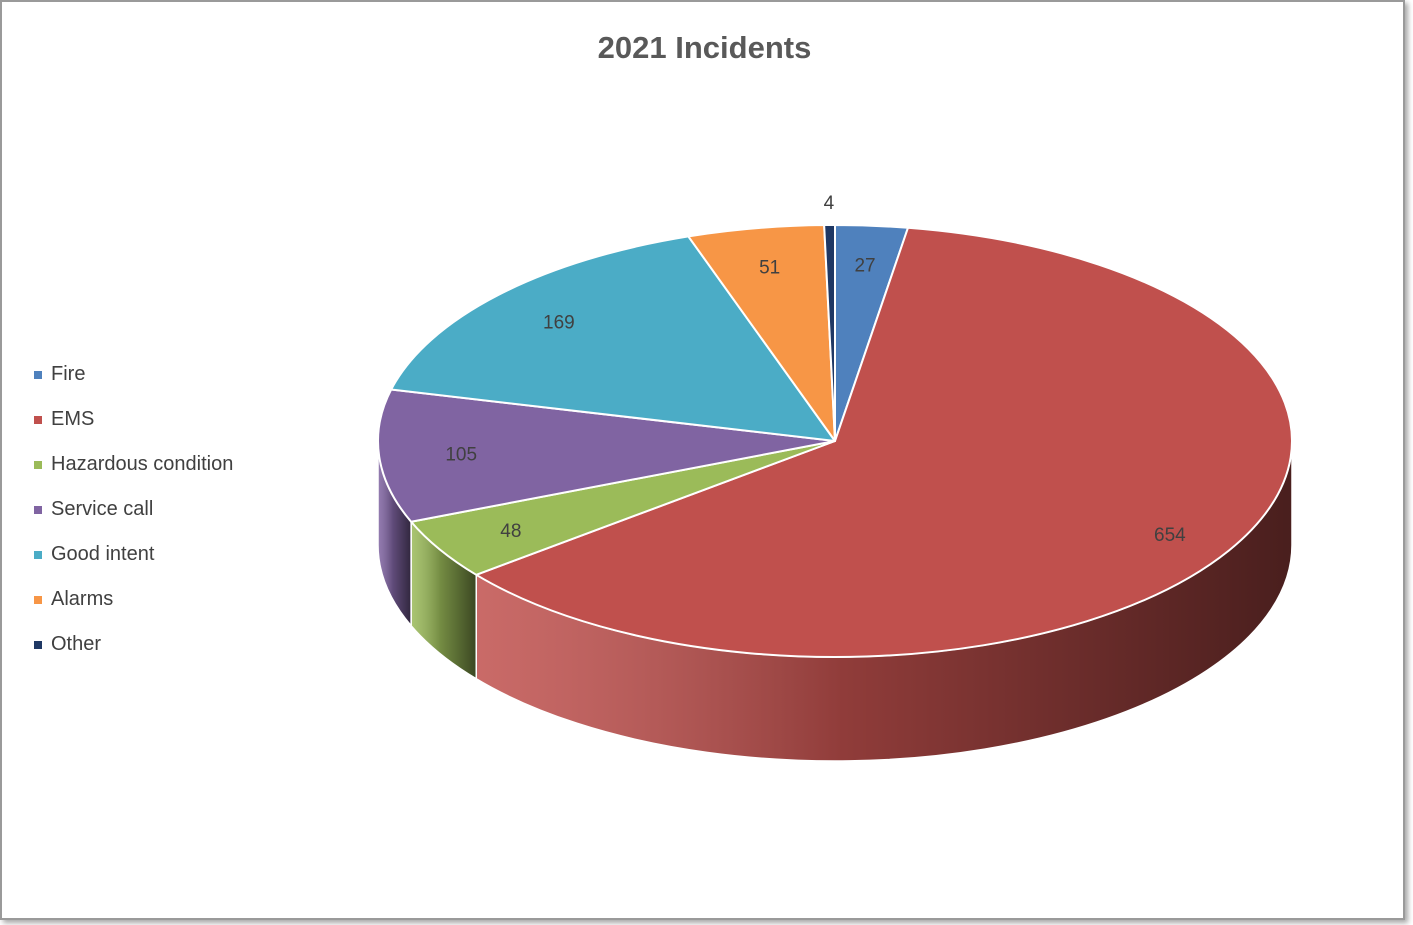 Image resolution: width=1413 pixels, height=925 pixels. I want to click on legend-label: Hazardous condition, so click(142, 464).